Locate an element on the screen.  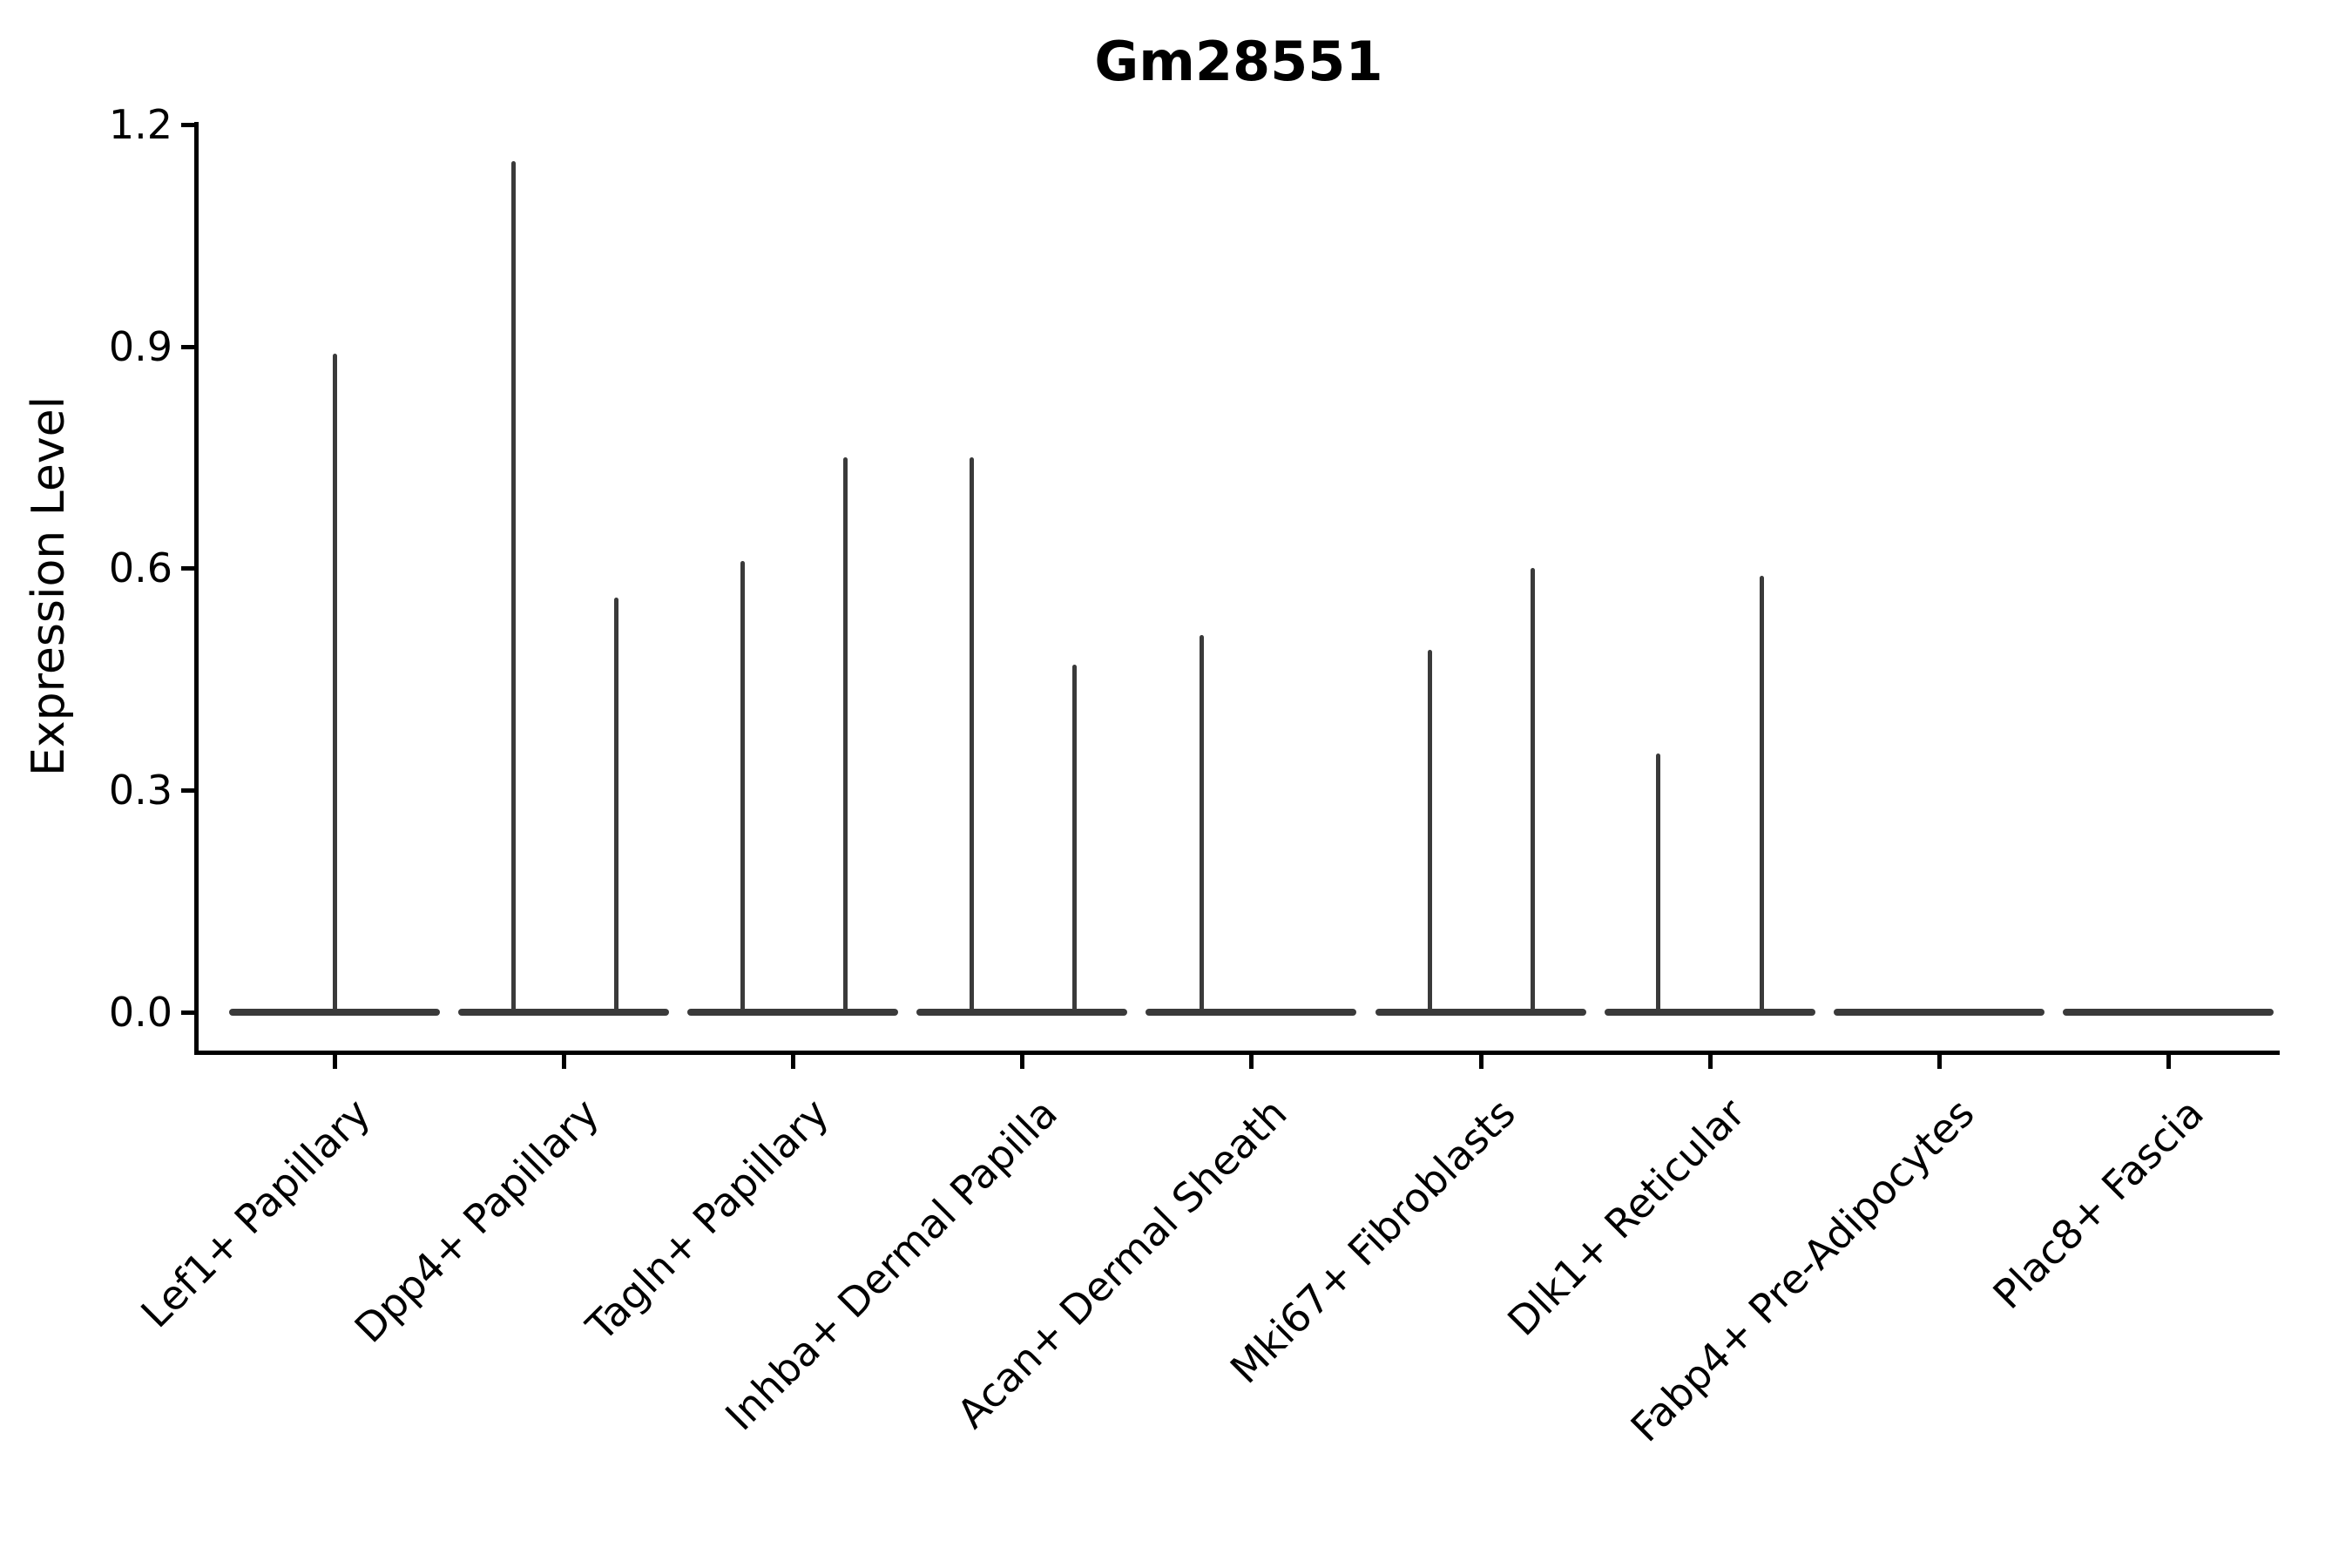
y-tick-label: 0.3 is located at coordinates (140, 790).